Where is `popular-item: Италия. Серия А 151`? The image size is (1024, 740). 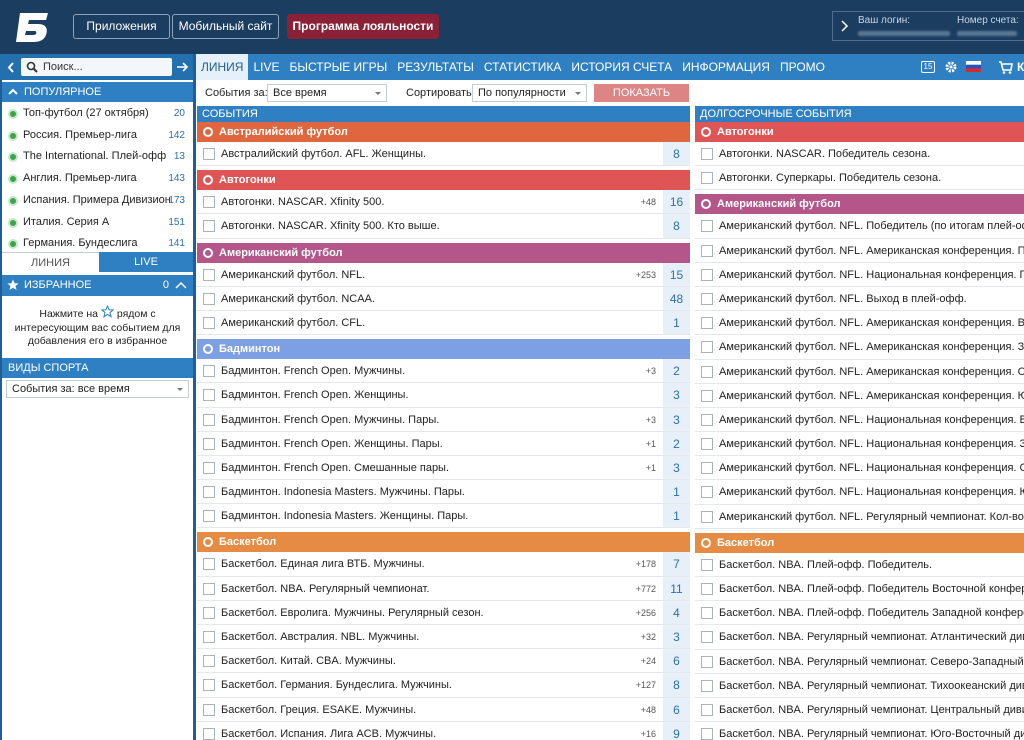
popular-item: Италия. Серия А 151 is located at coordinates (97, 223).